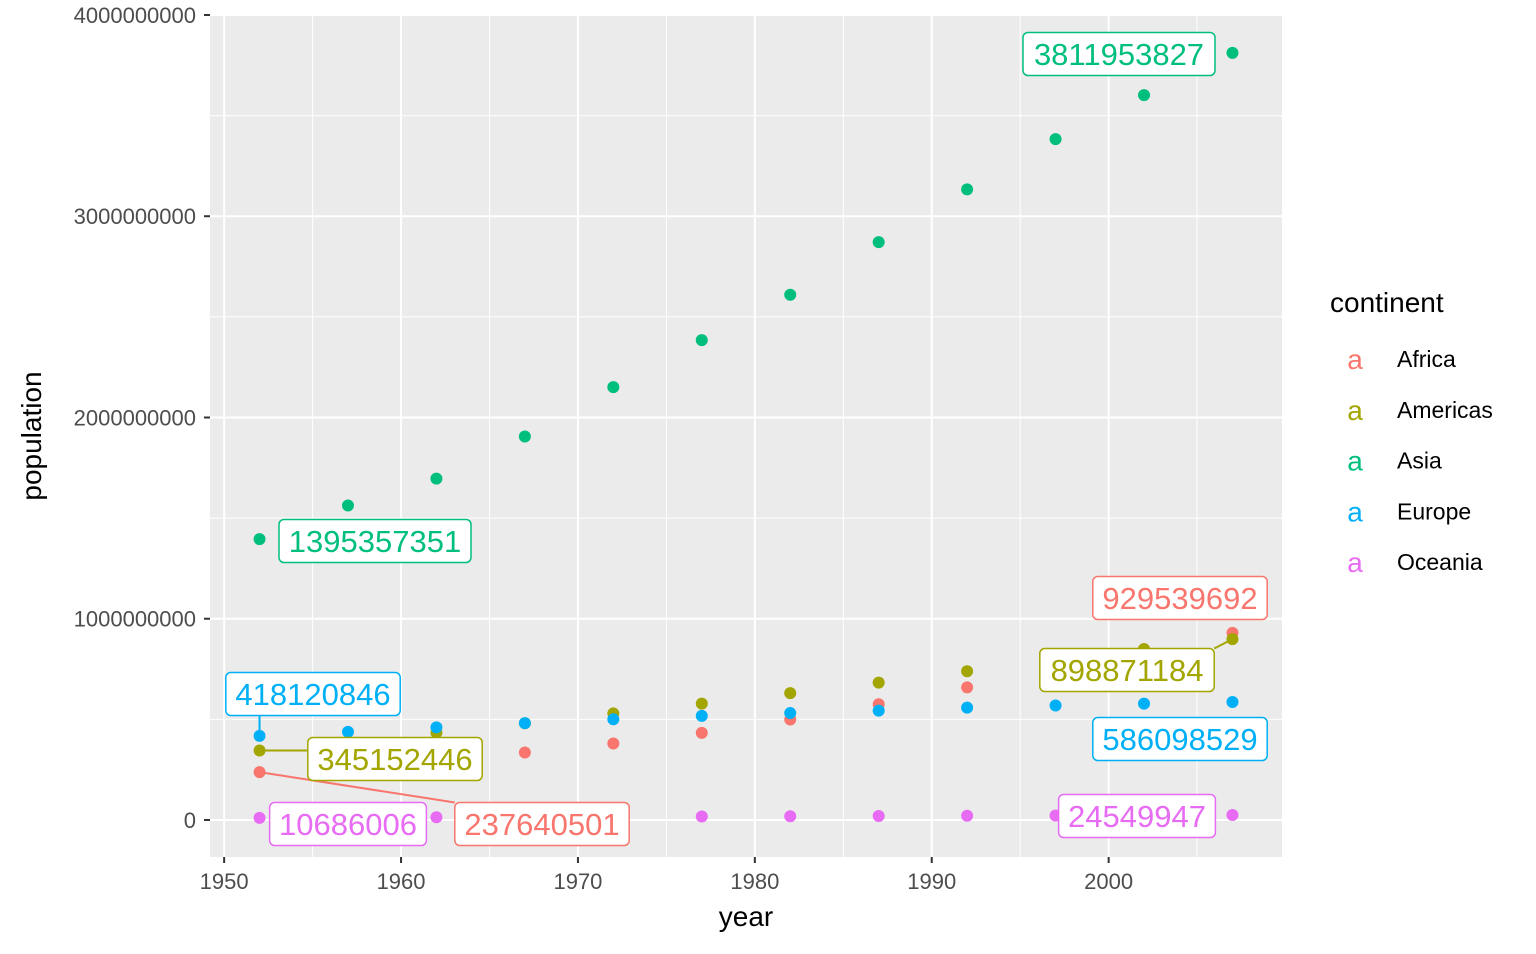 Image resolution: width=1536 pixels, height=954 pixels. I want to click on legend-label-europe: Europe, so click(1434, 511).